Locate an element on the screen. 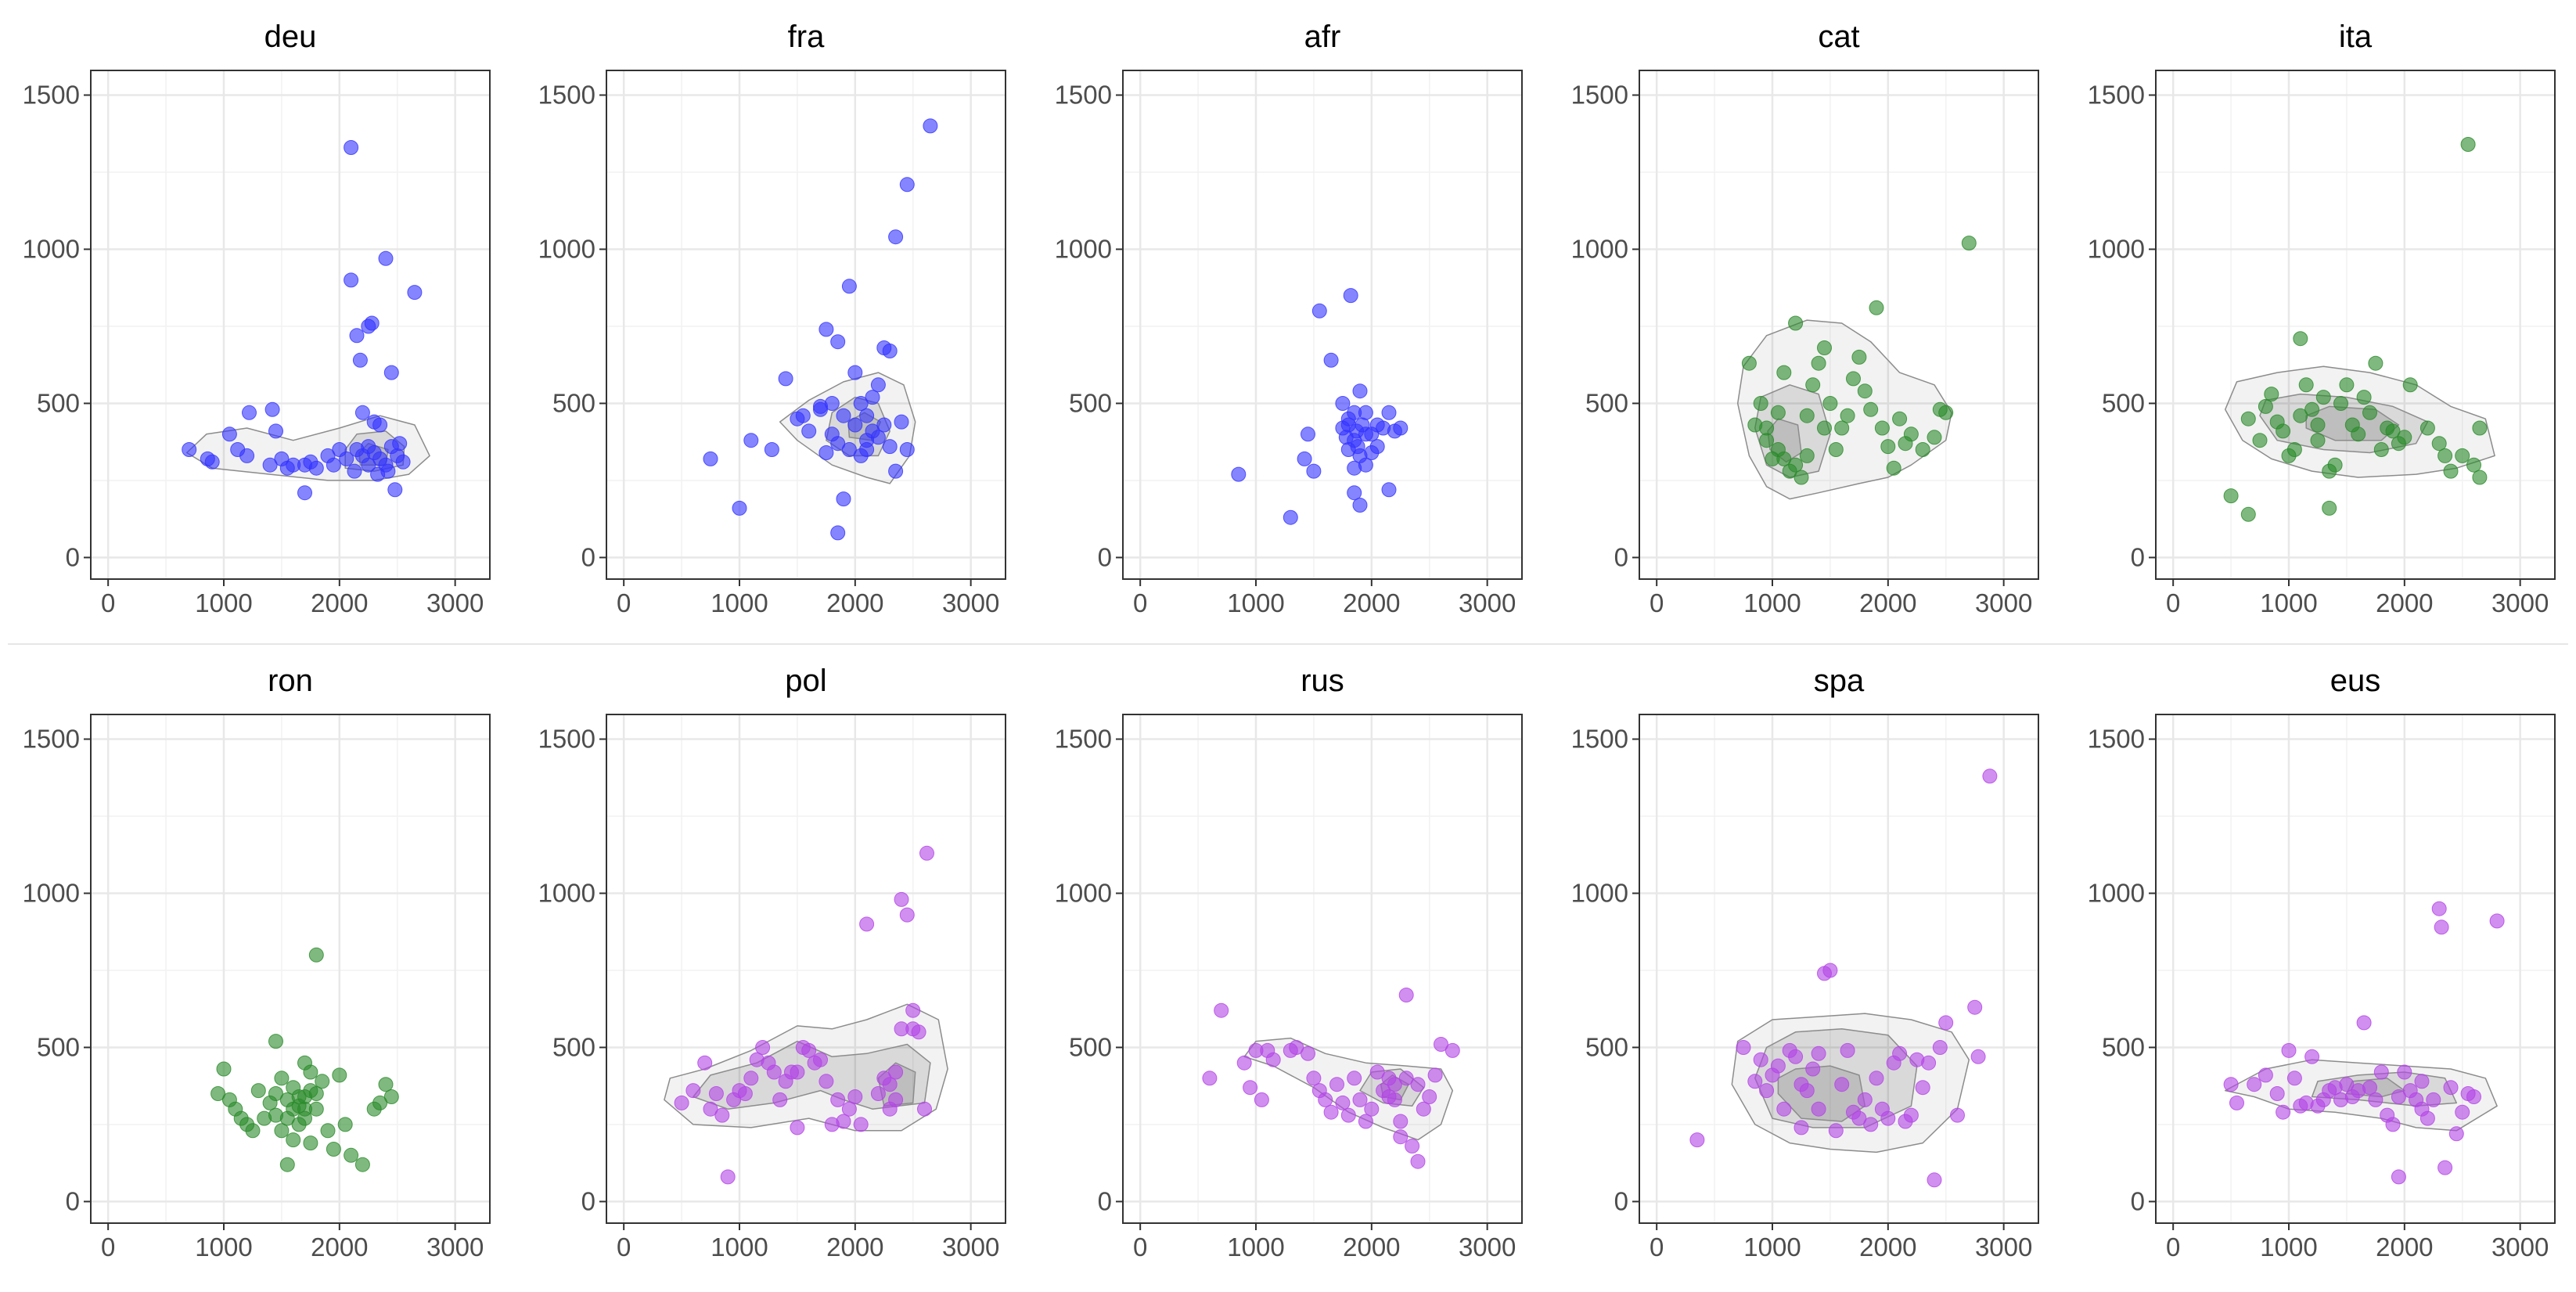 The width and height of the screenshot is (2576, 1292). panel-cat: 0 1000 2000 3000 0 500 1000 1500 cat is located at coordinates (1805, 318).